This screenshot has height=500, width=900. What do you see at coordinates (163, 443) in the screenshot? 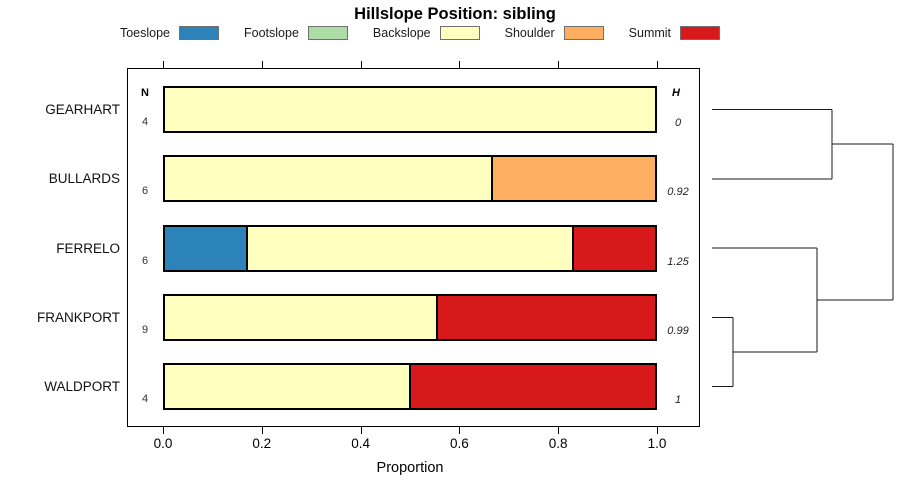
I see `axis-tick-label: 0.0` at bounding box center [163, 443].